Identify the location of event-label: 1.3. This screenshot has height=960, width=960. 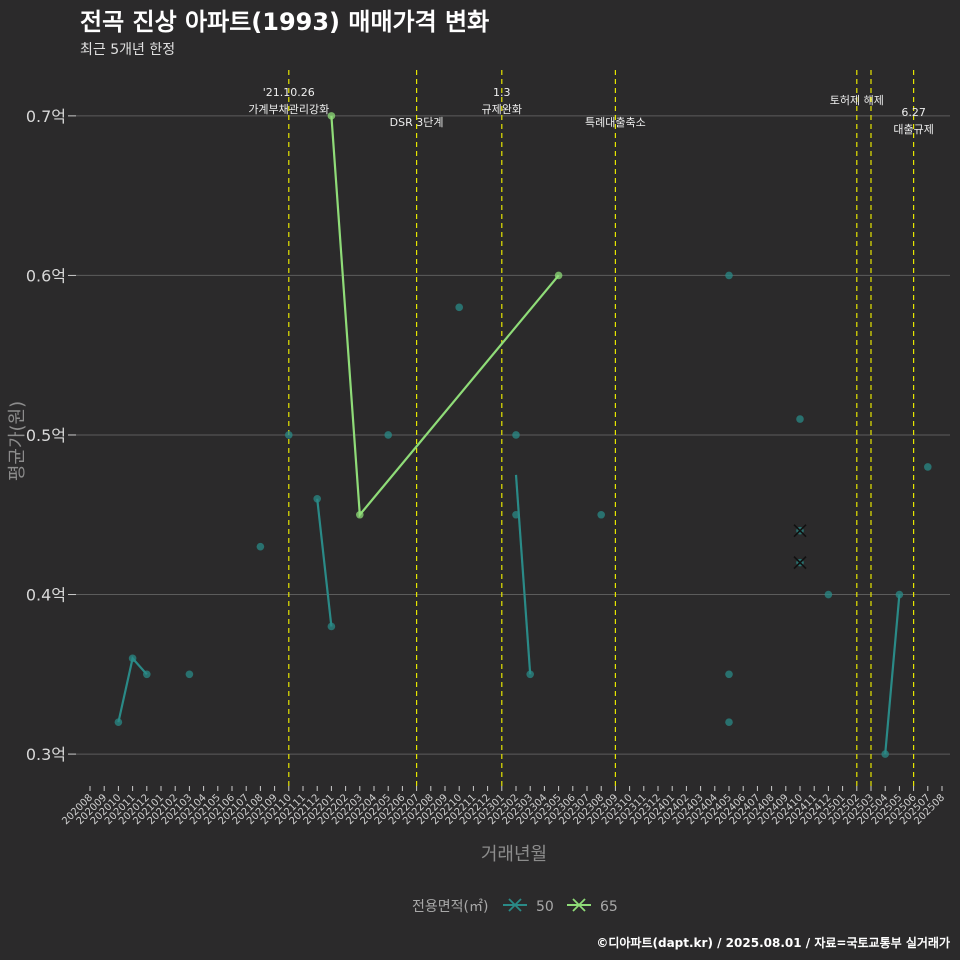
(502, 92).